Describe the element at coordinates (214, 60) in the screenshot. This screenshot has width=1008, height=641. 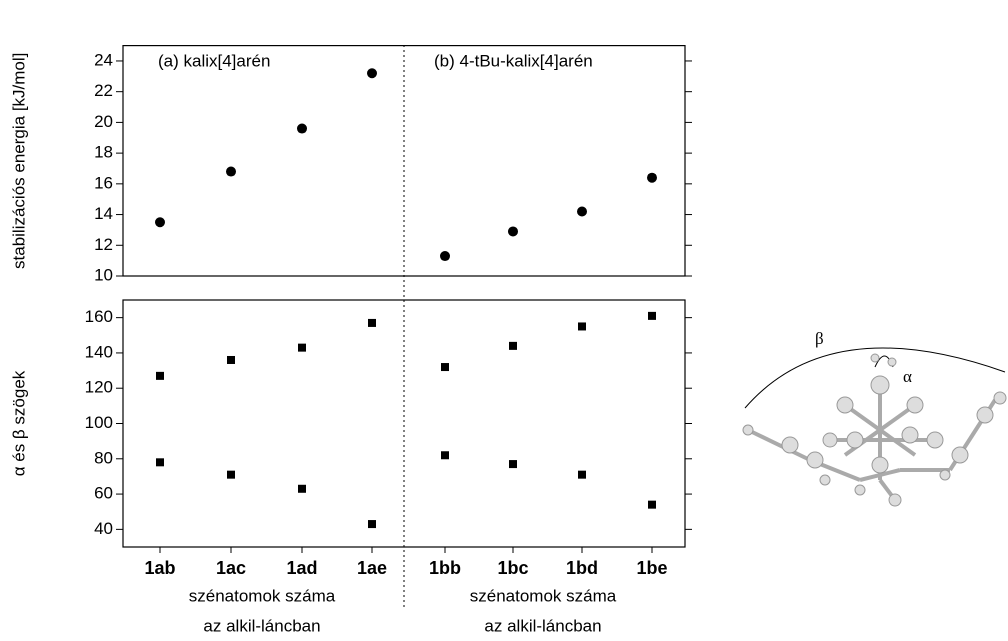
I see `panel-title: (a) kalix[4]arén` at that location.